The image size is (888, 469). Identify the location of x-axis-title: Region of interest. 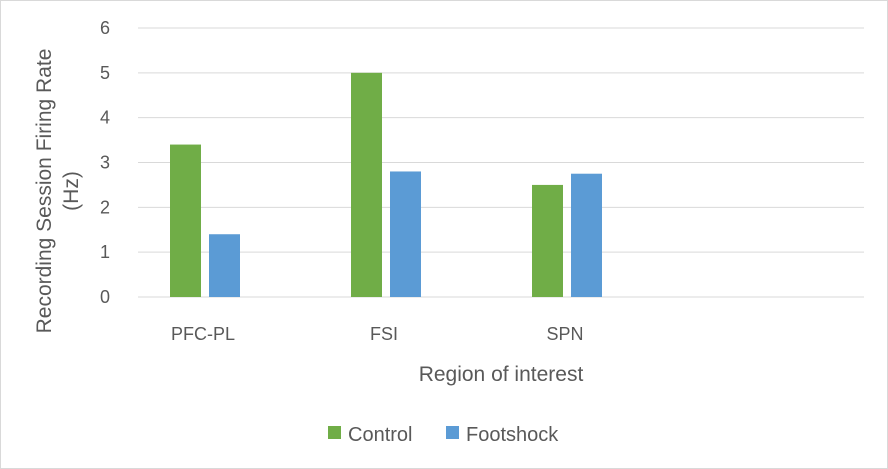
(501, 374).